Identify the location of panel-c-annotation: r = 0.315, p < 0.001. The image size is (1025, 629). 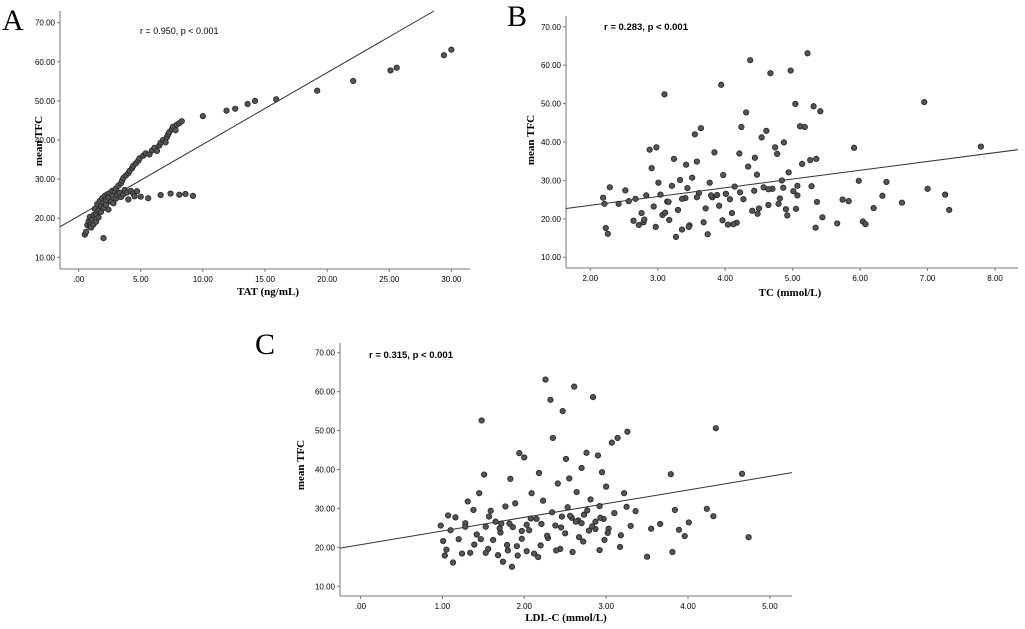
(411, 355).